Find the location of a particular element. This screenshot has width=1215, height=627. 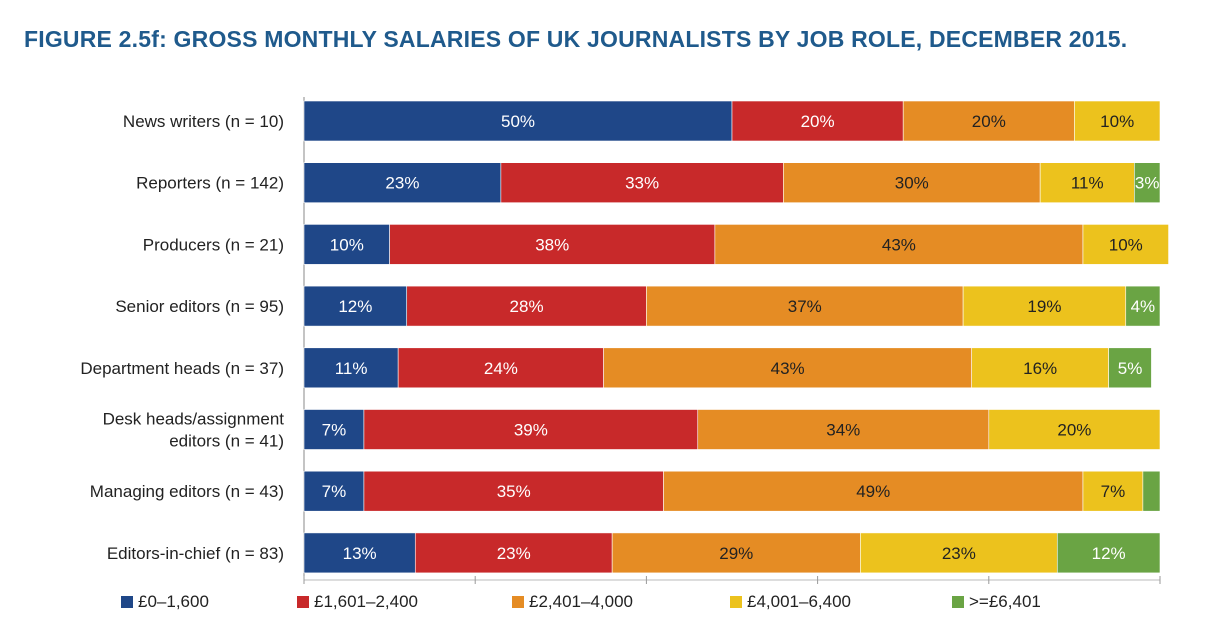

data-label: 29% is located at coordinates (736, 553).